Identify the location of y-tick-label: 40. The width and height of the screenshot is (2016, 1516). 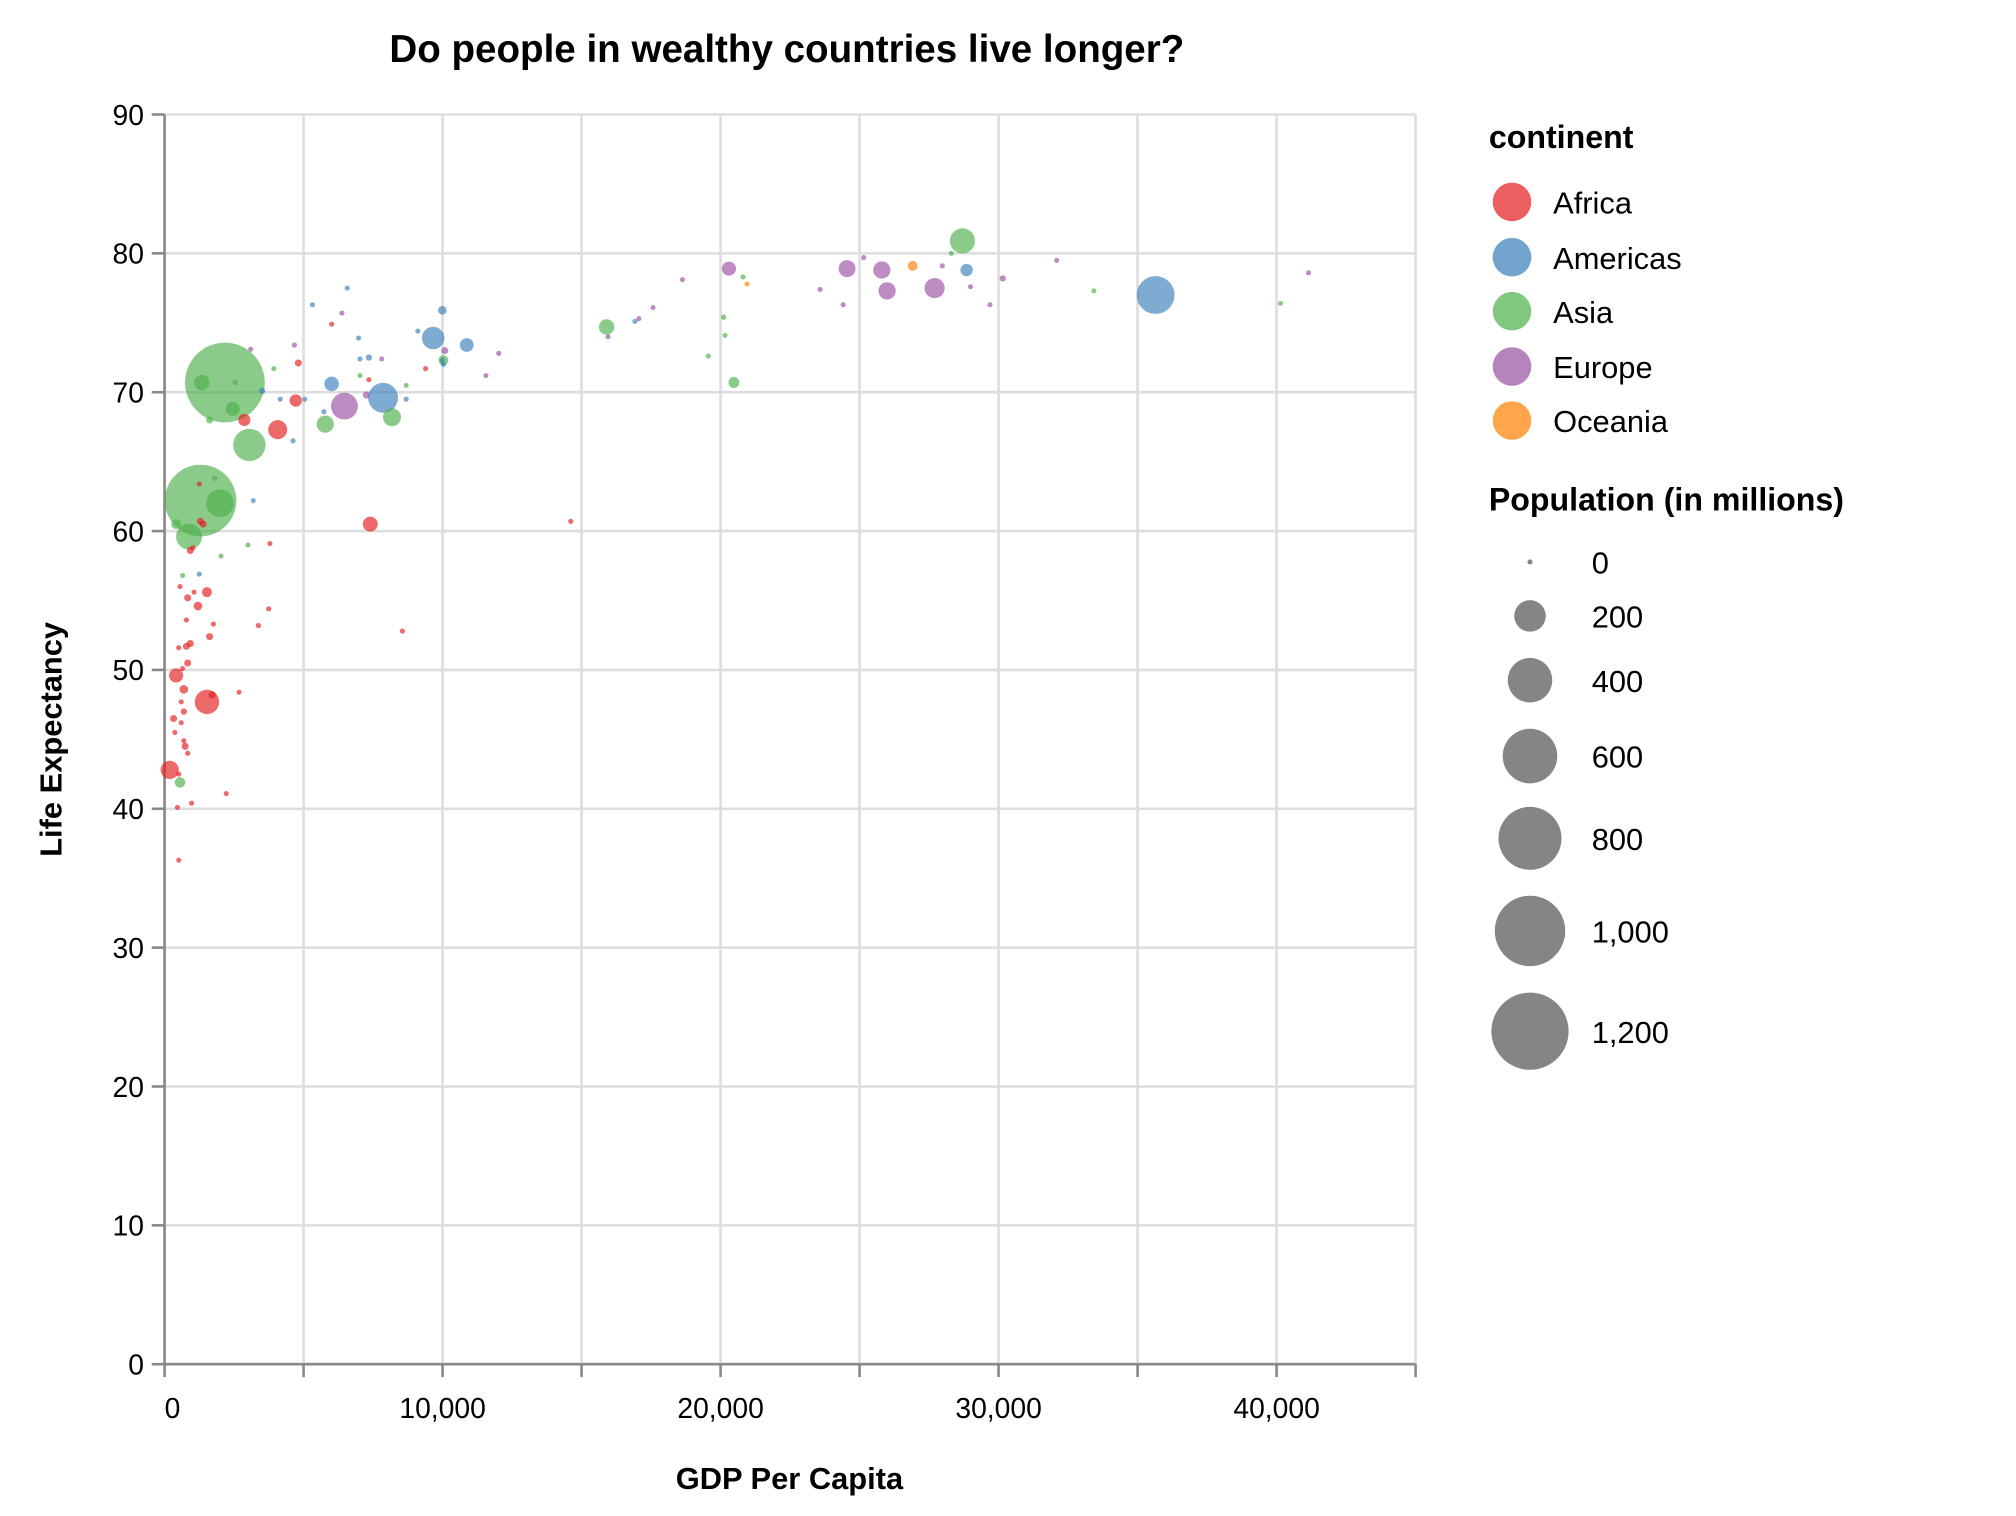
(128, 809).